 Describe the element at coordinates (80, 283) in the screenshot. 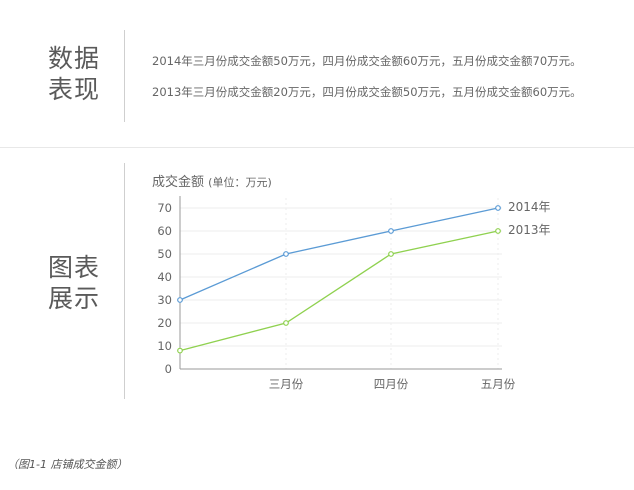

I see `section-label-chart: 图表 展示` at that location.